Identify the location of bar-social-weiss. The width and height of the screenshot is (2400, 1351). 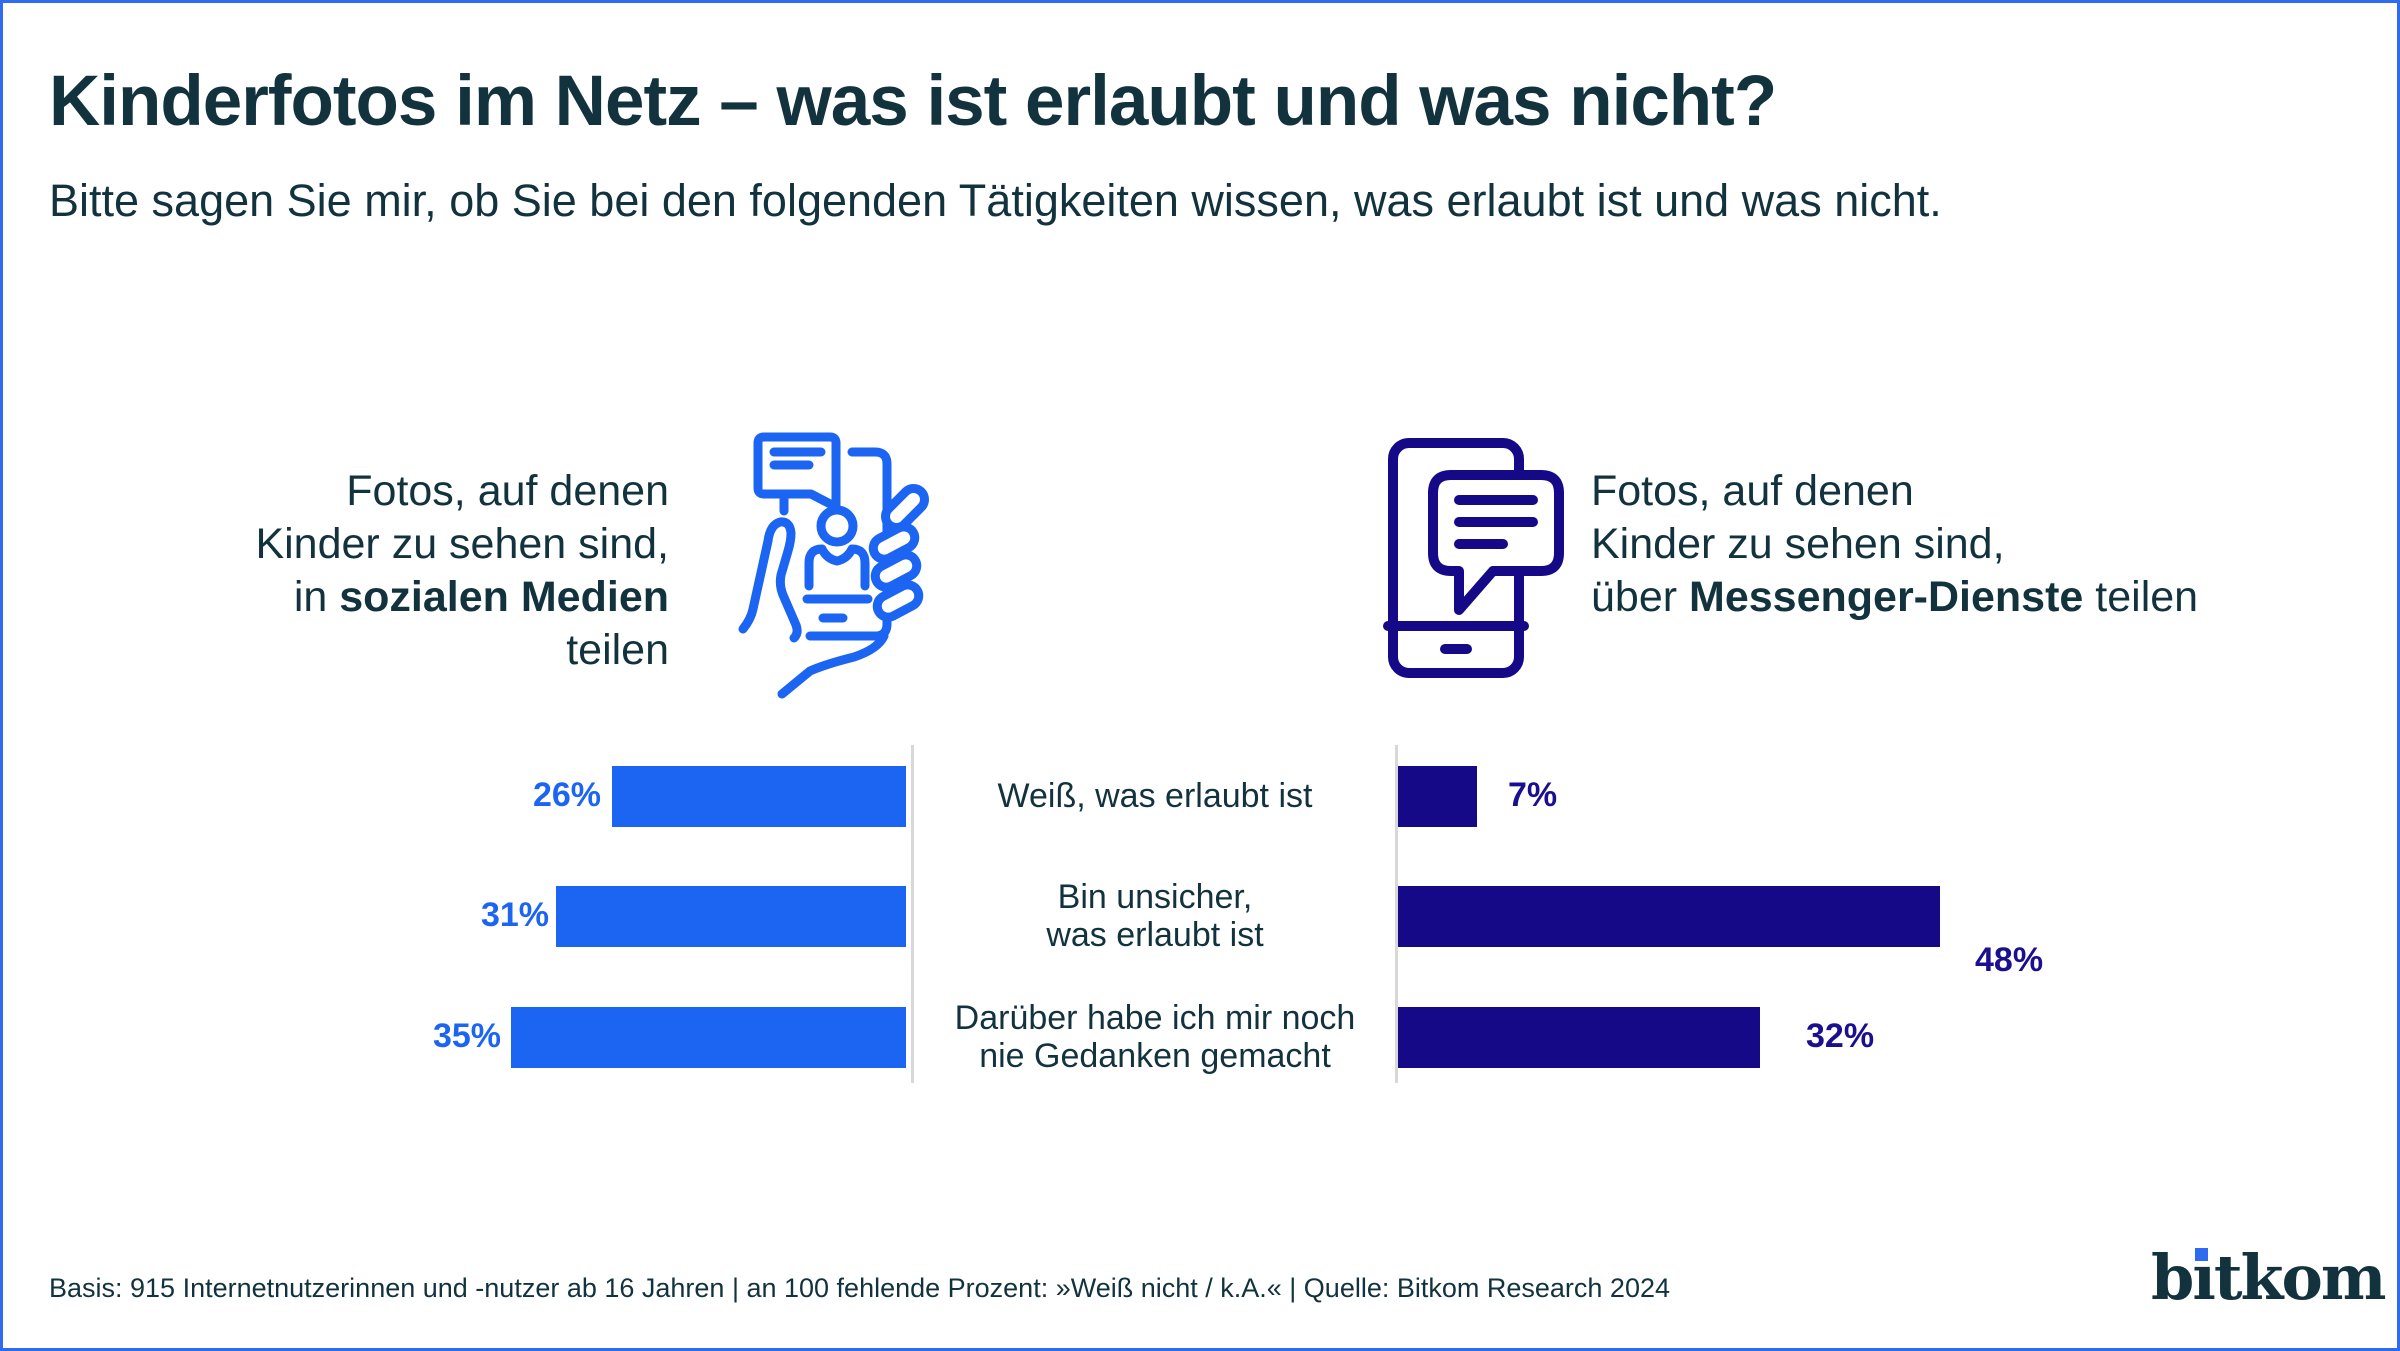
(759, 796).